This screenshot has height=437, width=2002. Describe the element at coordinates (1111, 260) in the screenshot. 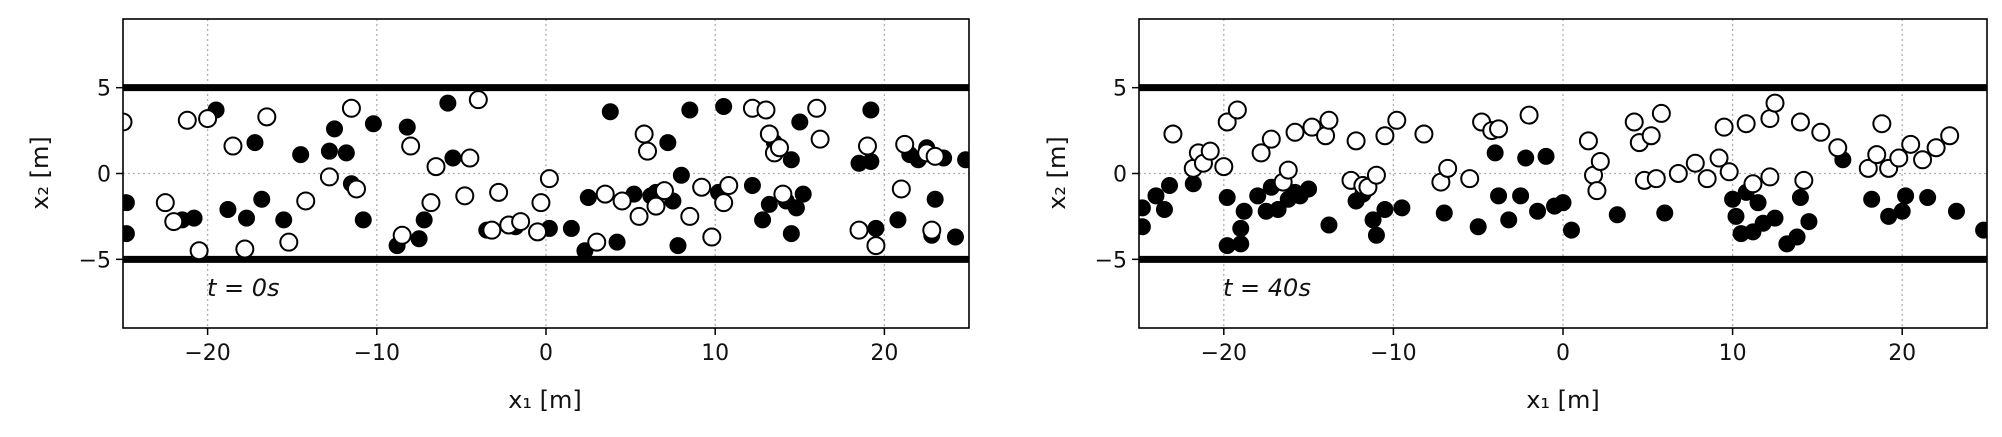

I see `right-y-tick-label: −5` at that location.